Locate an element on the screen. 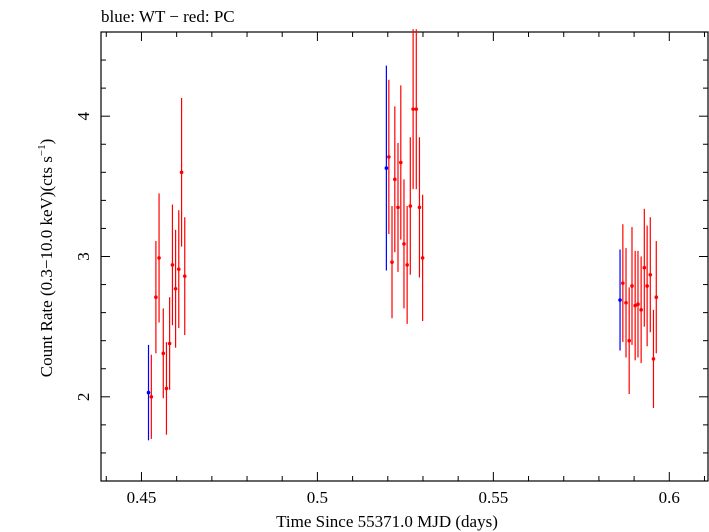  x-tick-label: 0.6 is located at coordinates (669, 497).